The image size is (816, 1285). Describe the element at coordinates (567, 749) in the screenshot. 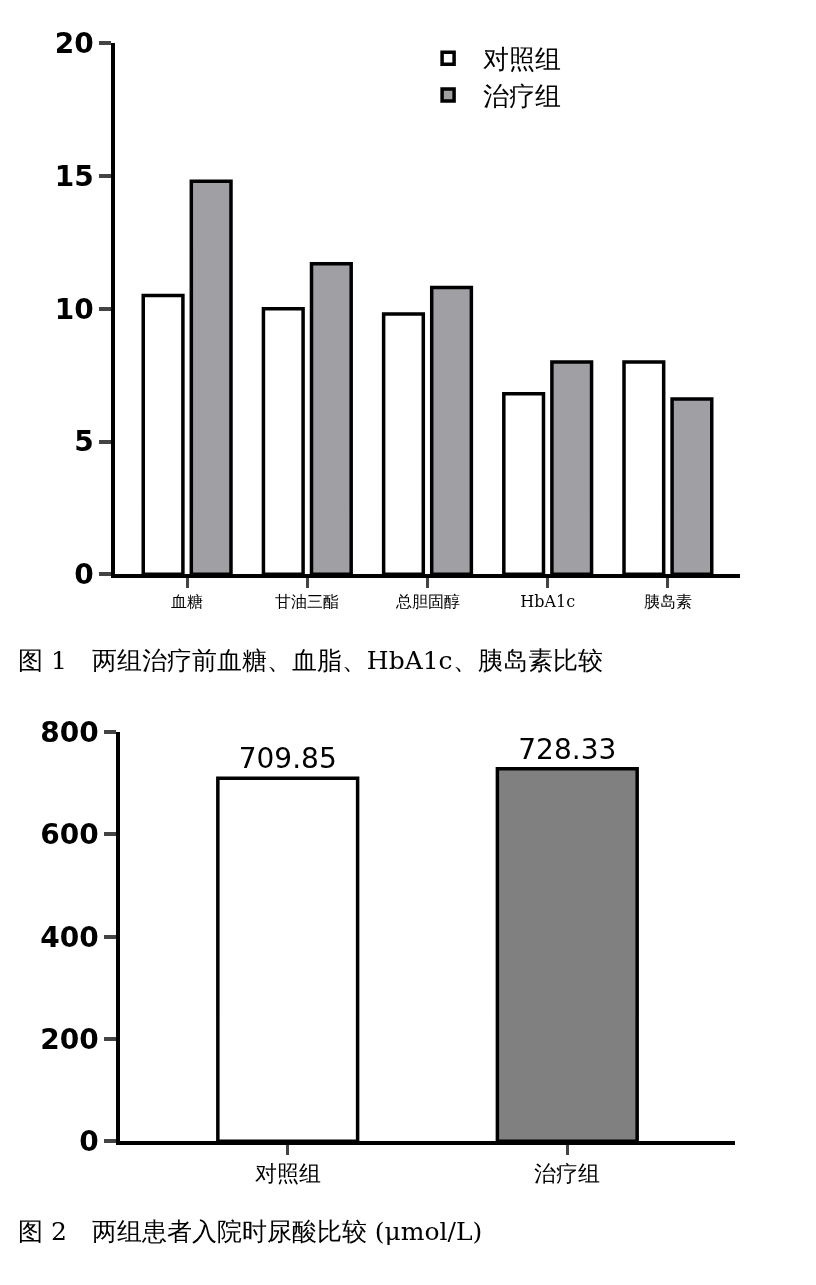

I see `data-label: 728.33` at that location.